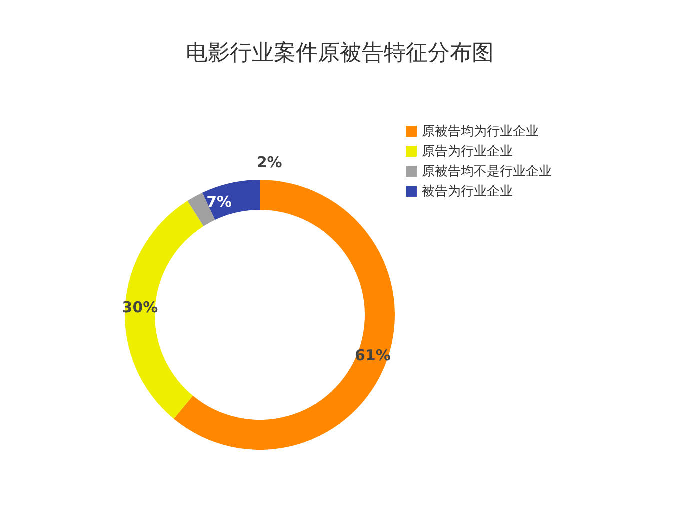 This screenshot has width=679, height=510. I want to click on data-label: 7%, so click(219, 202).